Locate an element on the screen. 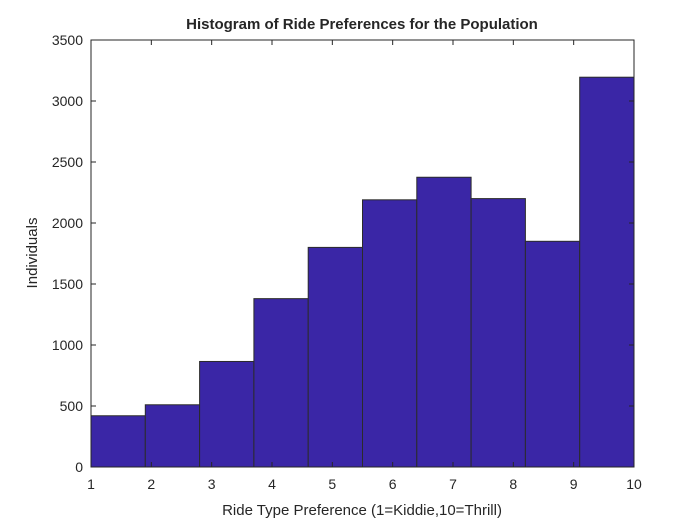  x-tick-label: 3 is located at coordinates (212, 484).